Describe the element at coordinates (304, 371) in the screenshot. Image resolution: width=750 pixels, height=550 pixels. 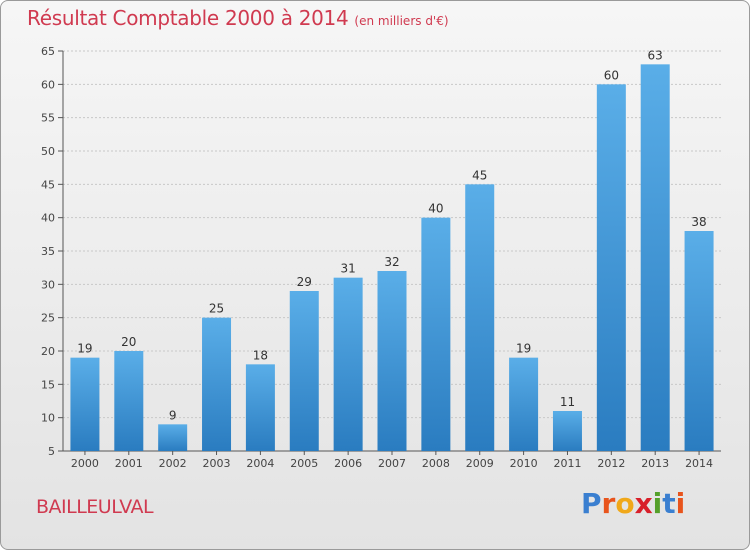
I see `bar-2005` at that location.